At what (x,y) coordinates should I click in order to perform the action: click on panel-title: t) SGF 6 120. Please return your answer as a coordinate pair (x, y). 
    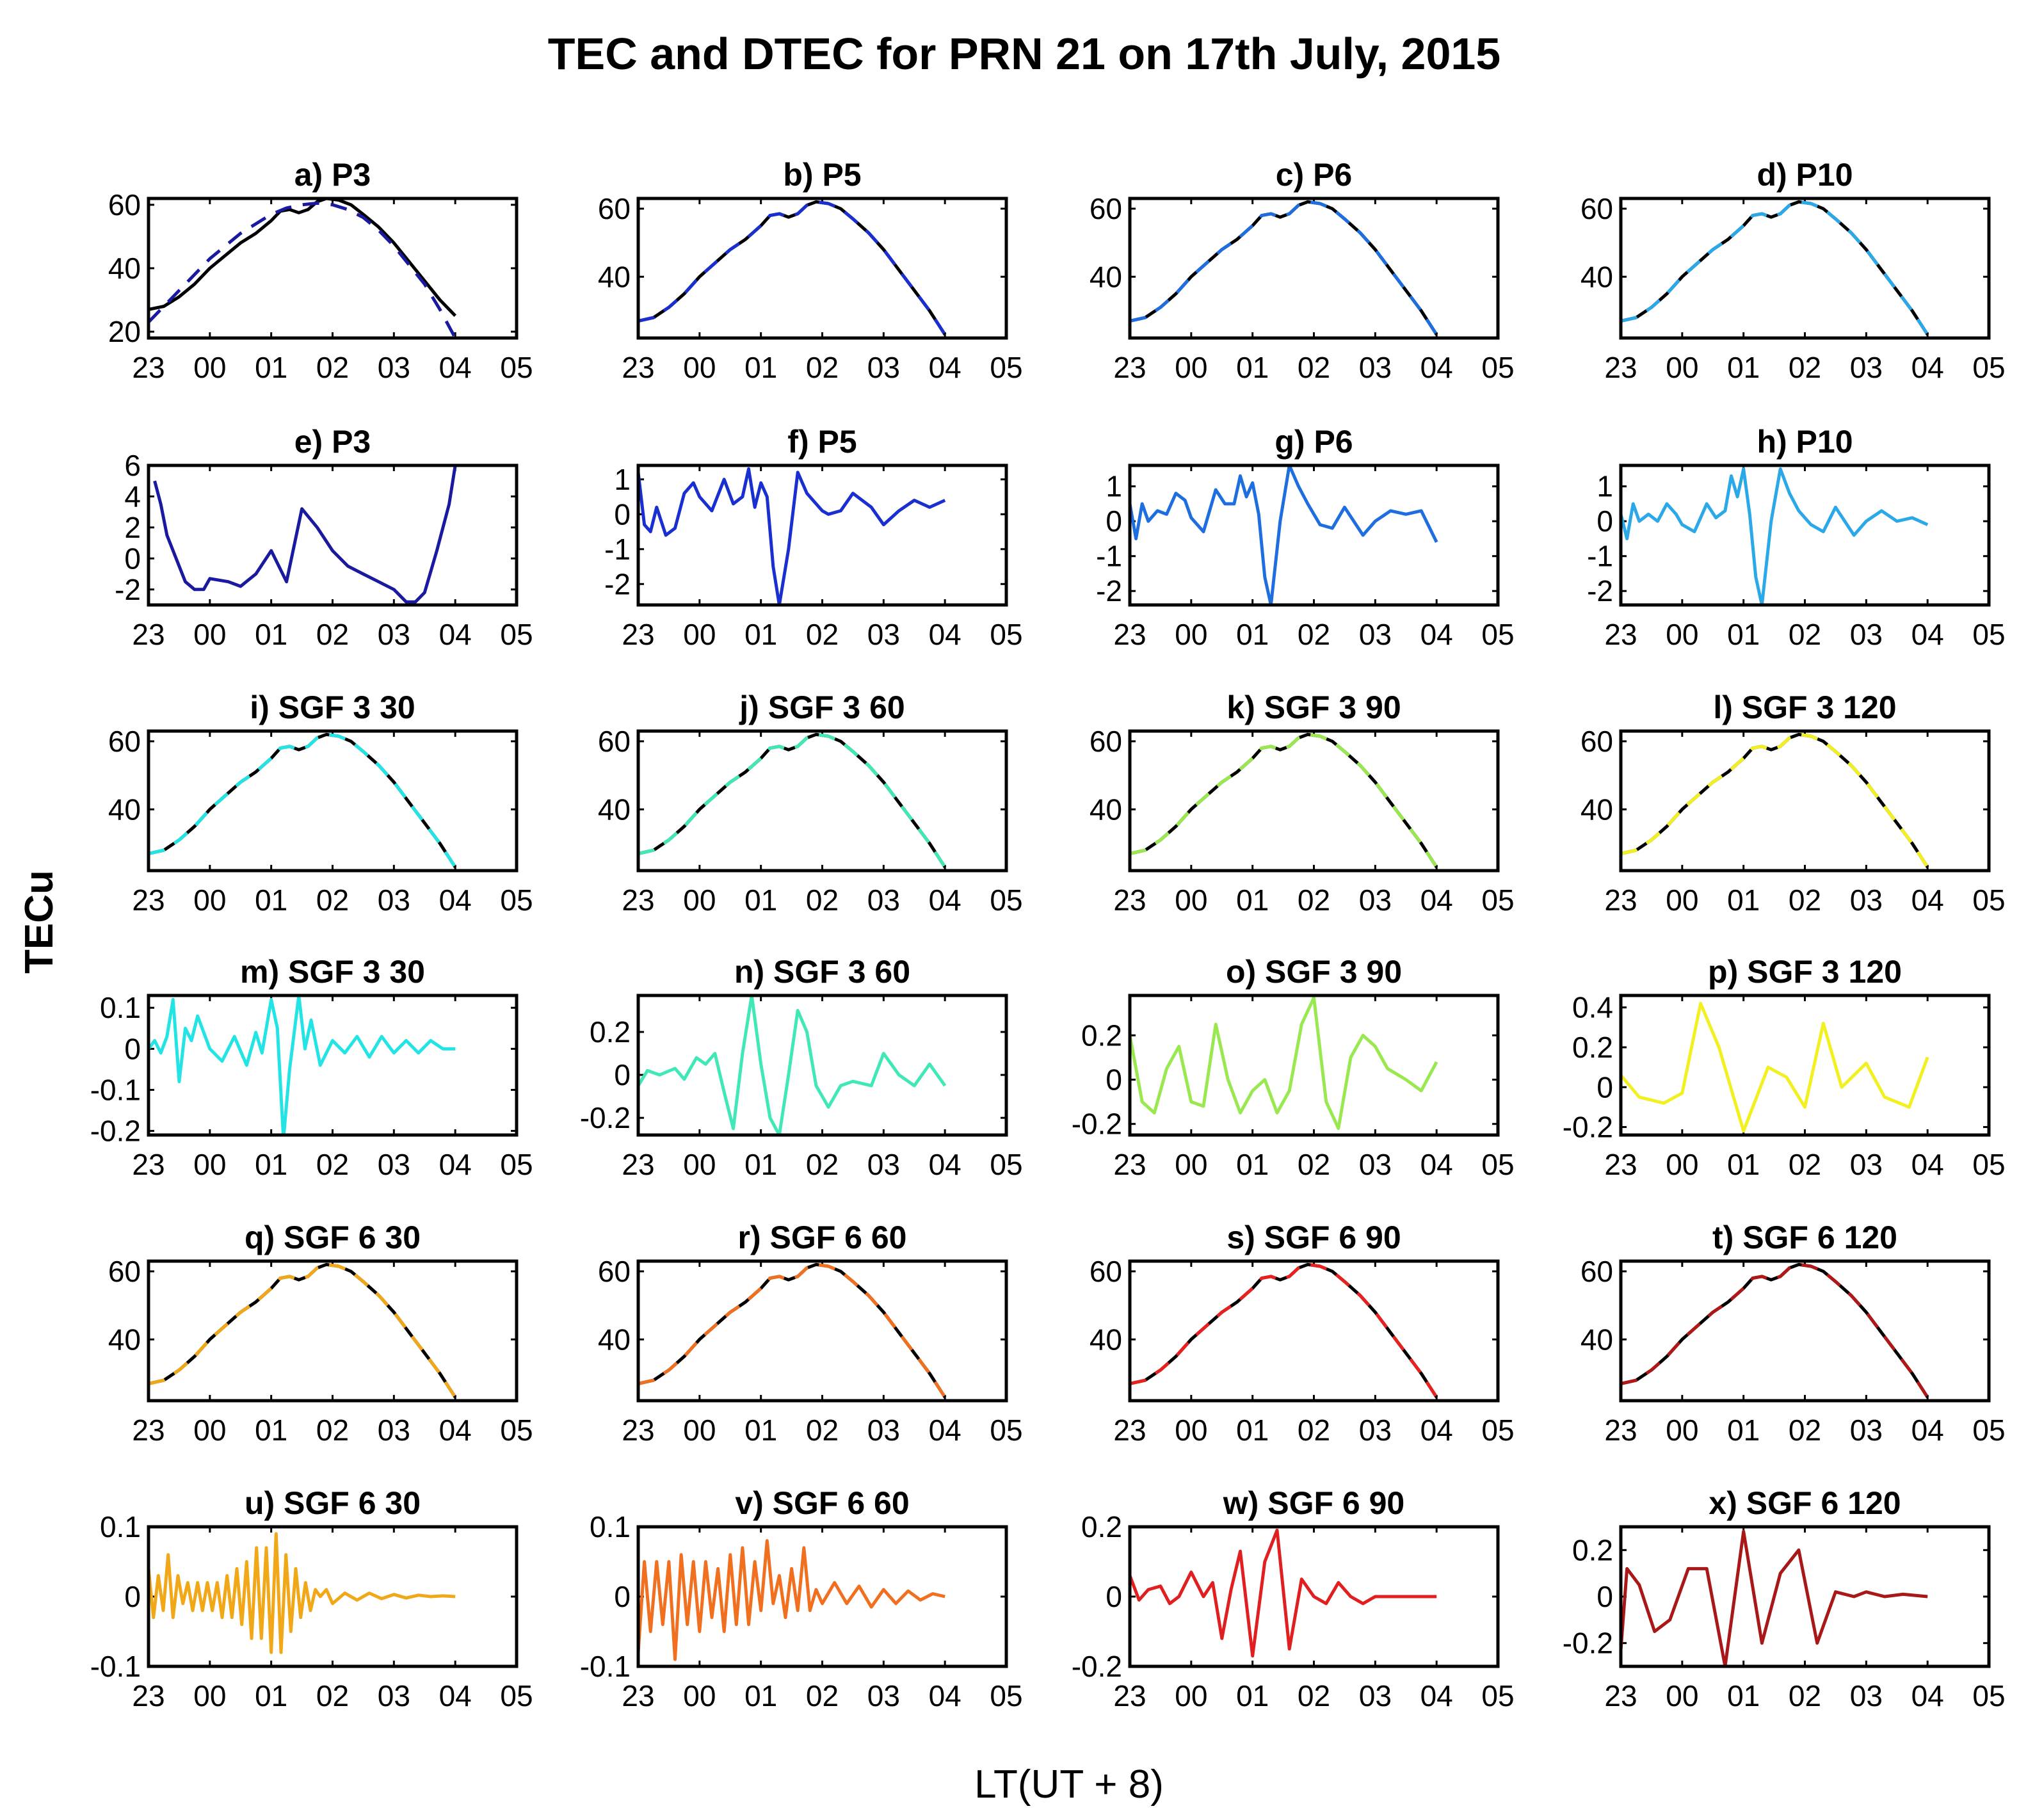
    Looking at the image, I should click on (1804, 1237).